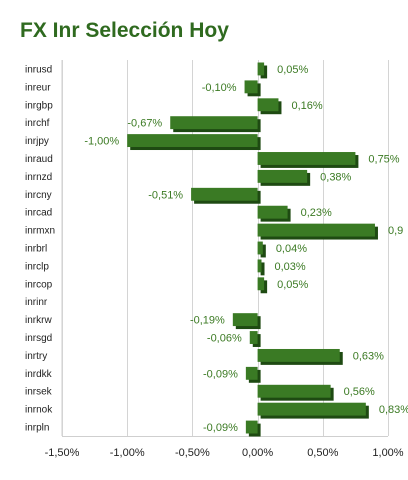  I want to click on data-label: 0,56%, so click(359, 392).